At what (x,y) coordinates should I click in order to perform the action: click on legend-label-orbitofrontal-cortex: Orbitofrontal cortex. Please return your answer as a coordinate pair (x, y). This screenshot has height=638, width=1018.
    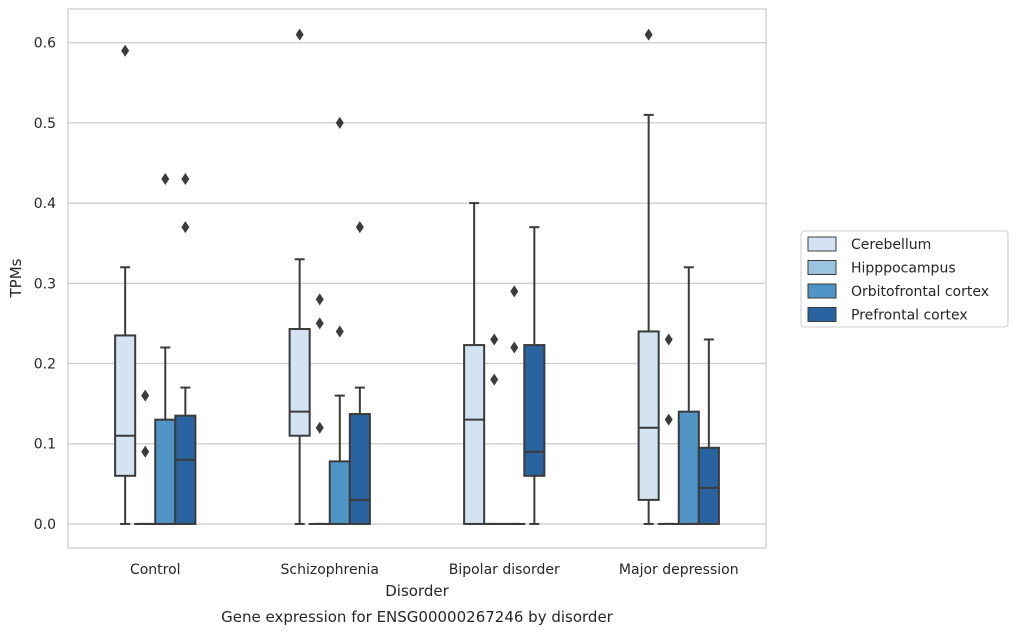
    Looking at the image, I should click on (920, 292).